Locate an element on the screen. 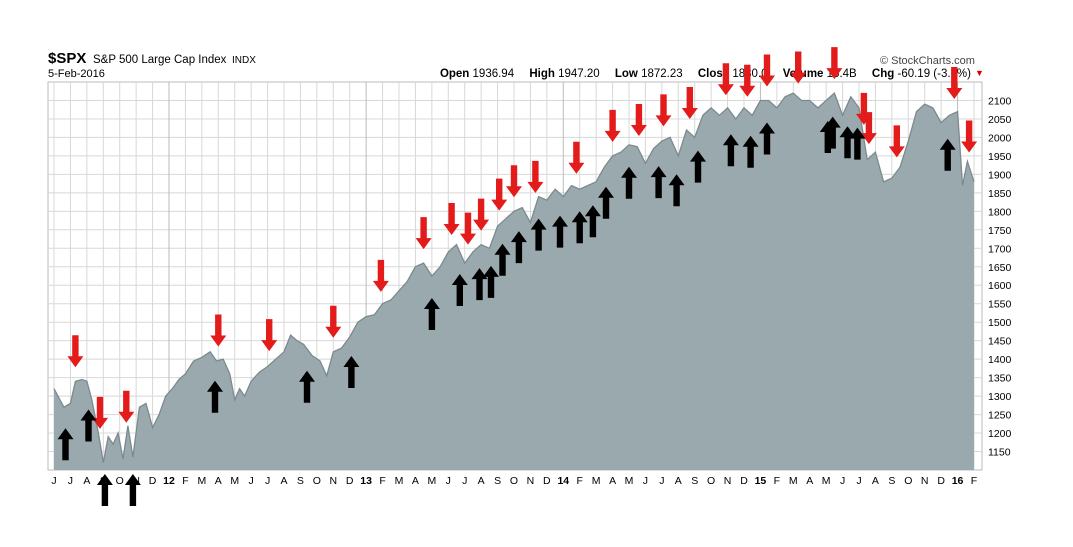 This screenshot has height=547, width=1073. y-tick-label: 1200 is located at coordinates (1000, 434).